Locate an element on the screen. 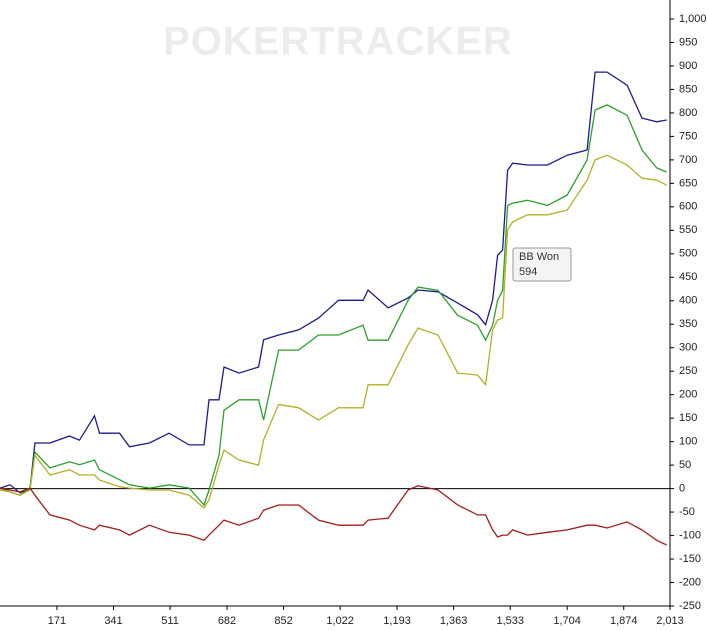 This screenshot has height=631, width=708. tooltip: BB Won 594 is located at coordinates (542, 264).